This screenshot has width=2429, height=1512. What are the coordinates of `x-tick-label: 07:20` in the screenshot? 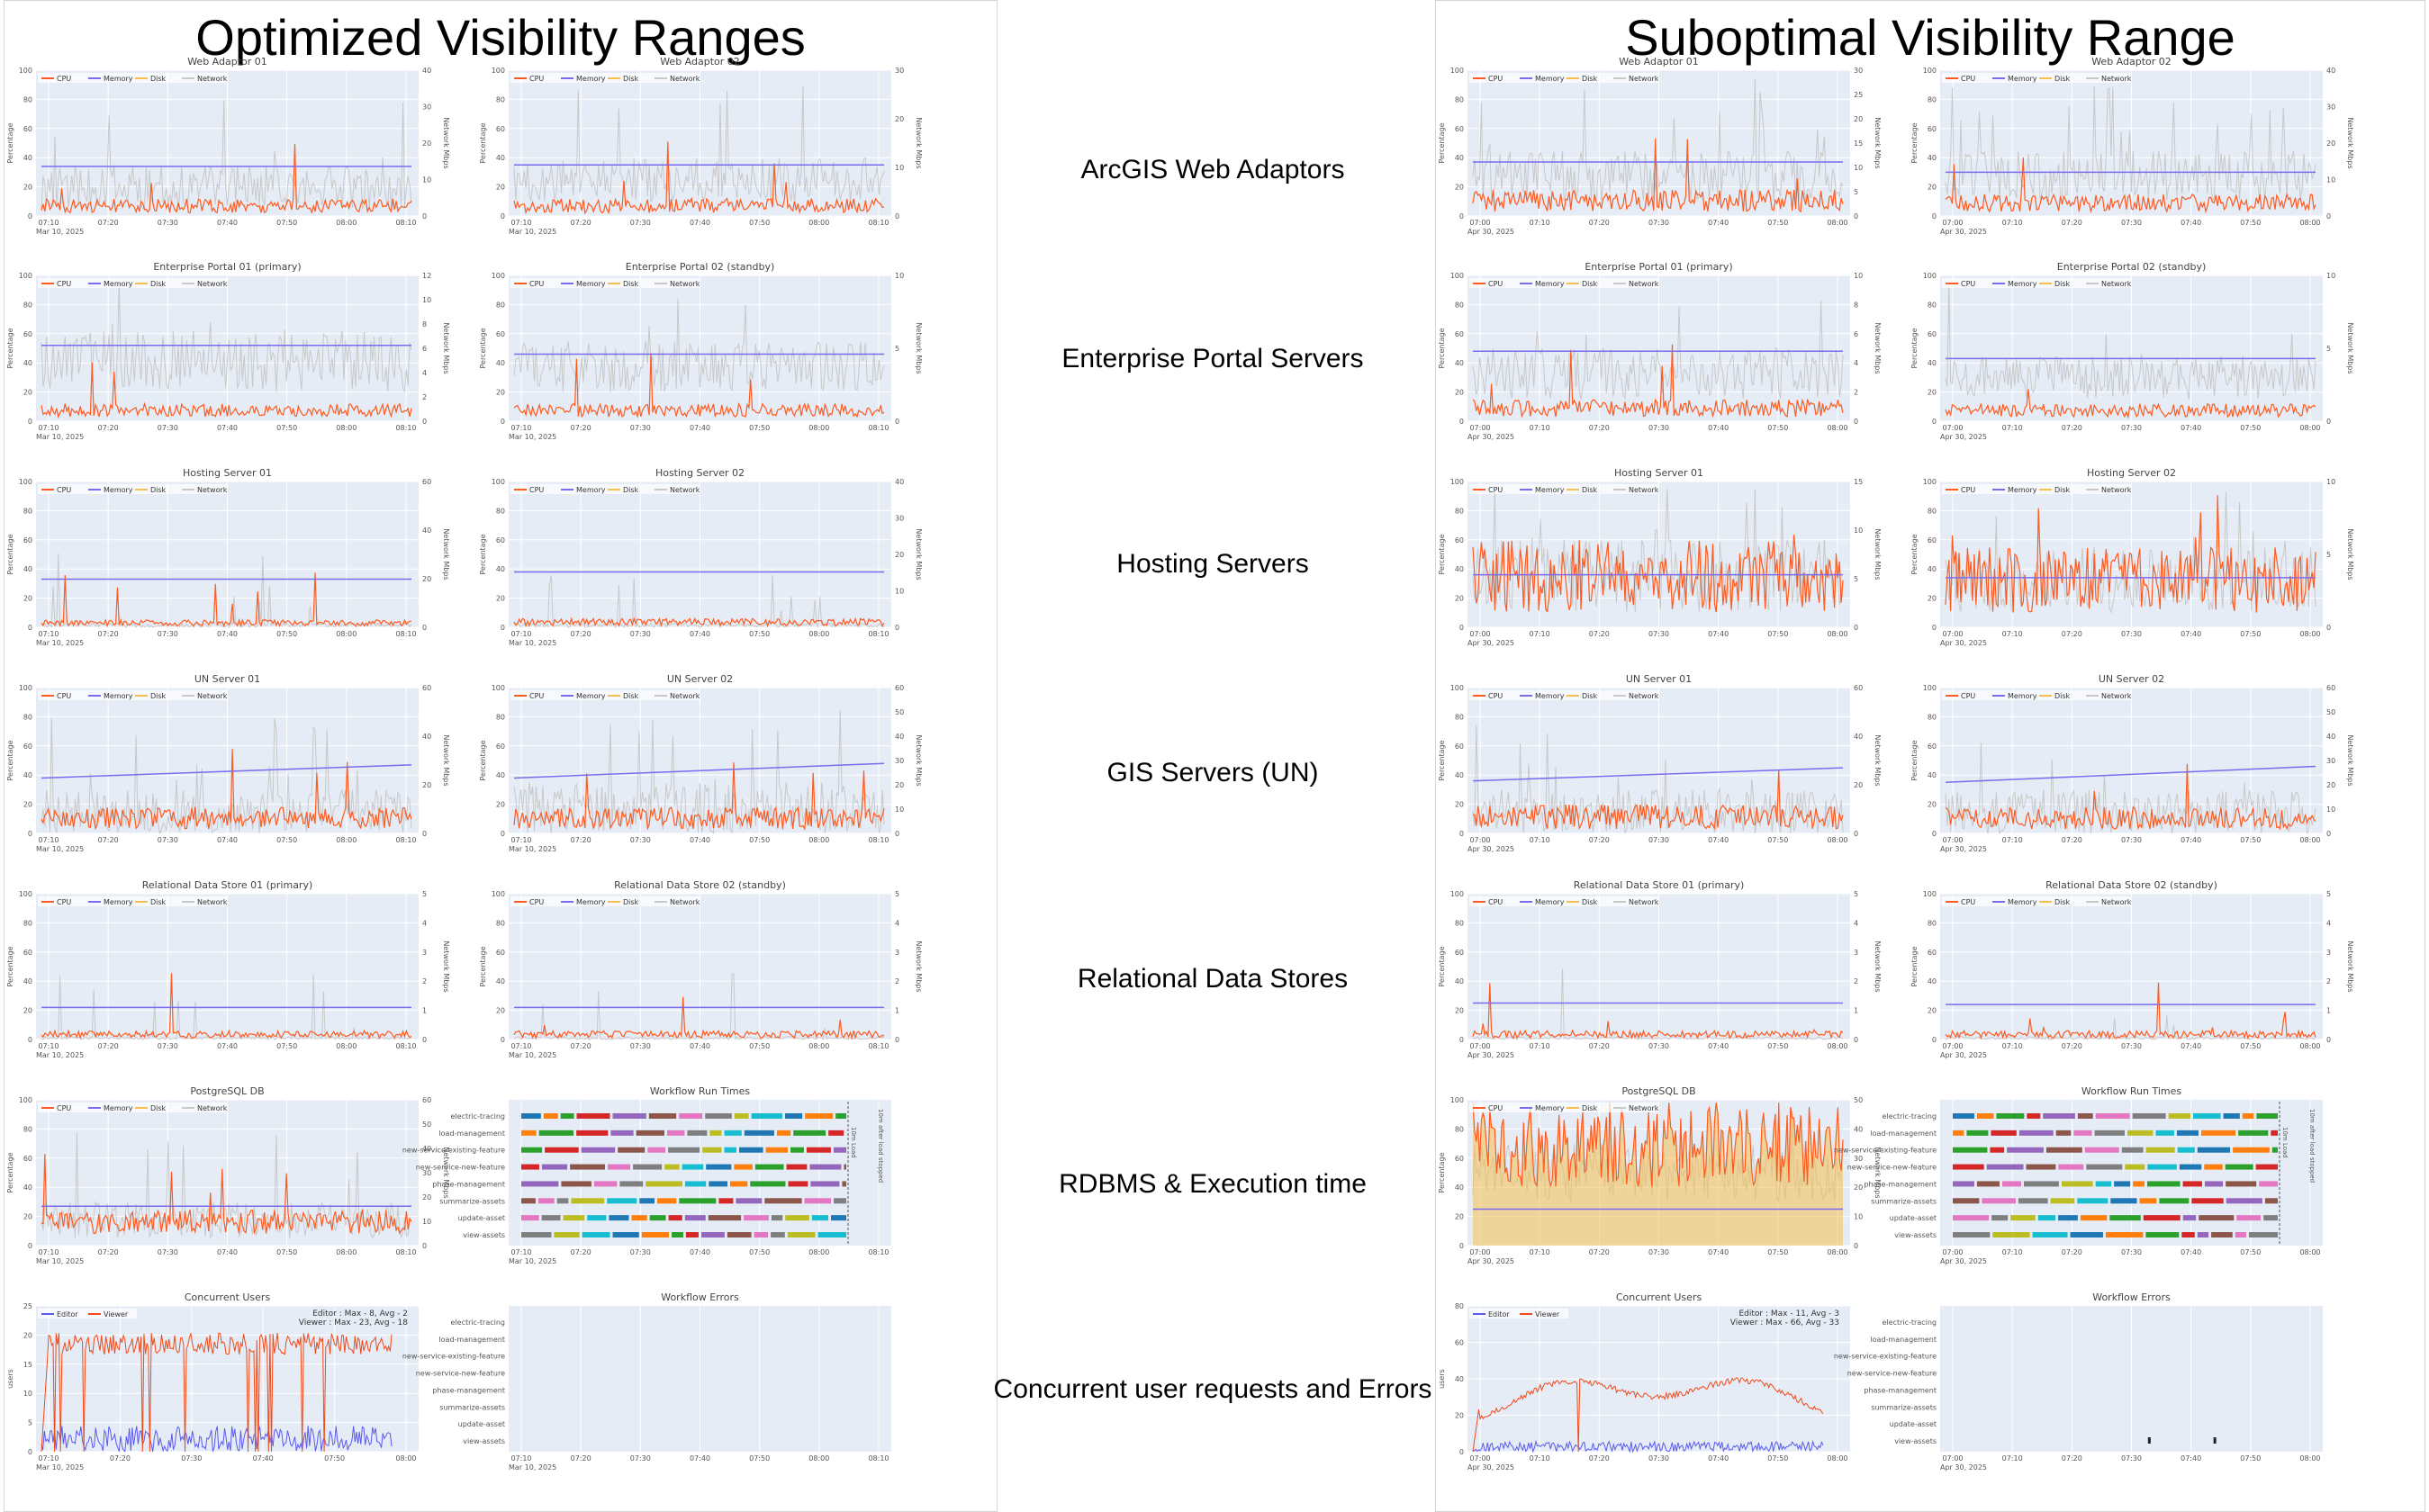 It's located at (2072, 1458).